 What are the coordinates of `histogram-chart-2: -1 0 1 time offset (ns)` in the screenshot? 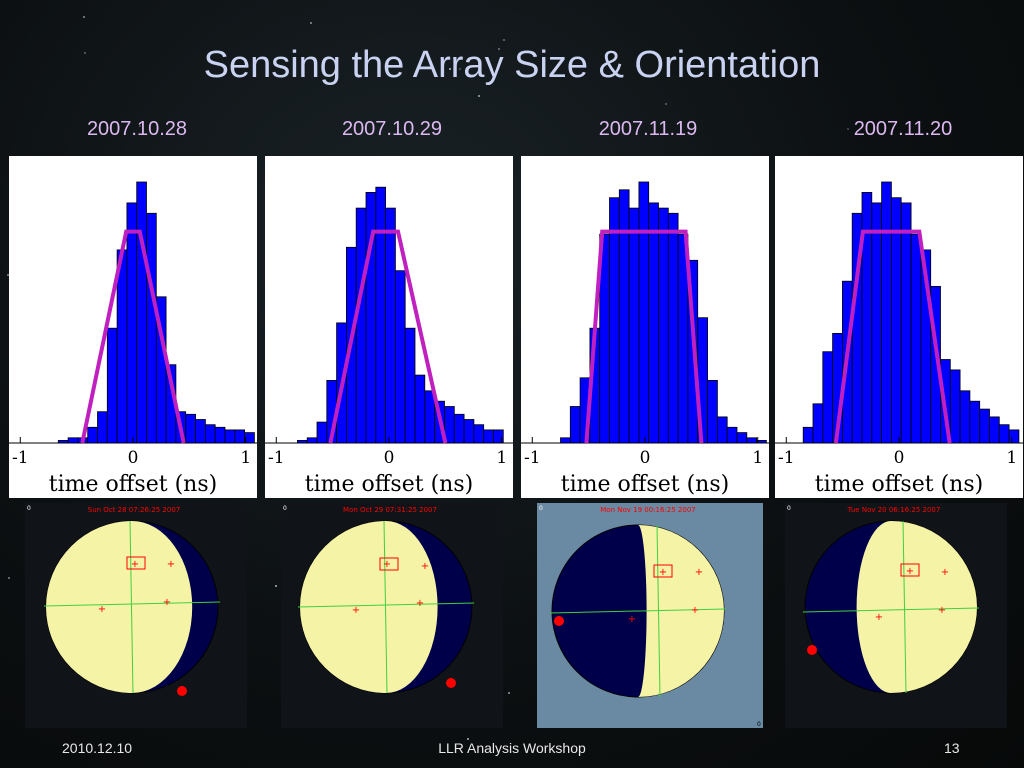 It's located at (389, 341).